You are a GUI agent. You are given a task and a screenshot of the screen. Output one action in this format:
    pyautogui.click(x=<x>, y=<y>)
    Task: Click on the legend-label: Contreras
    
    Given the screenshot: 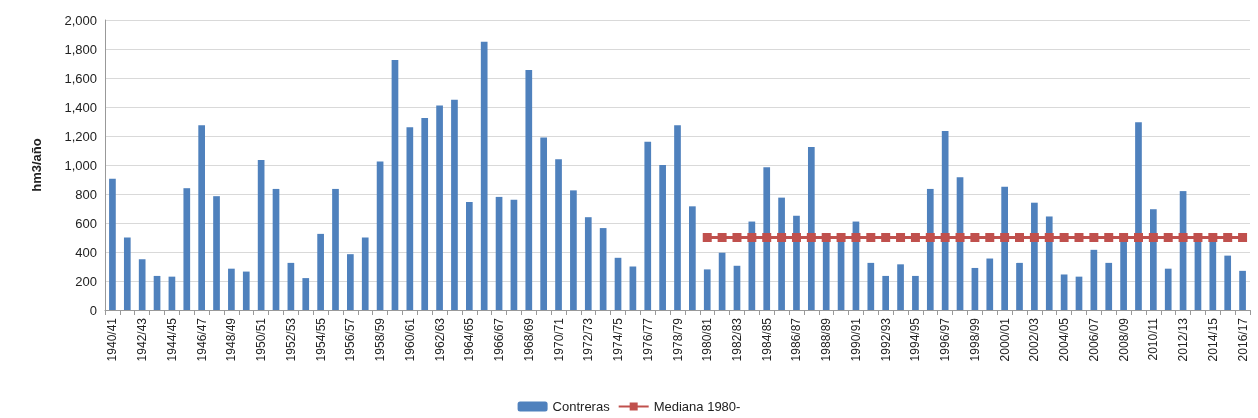 What is the action you would take?
    pyautogui.click(x=581, y=406)
    